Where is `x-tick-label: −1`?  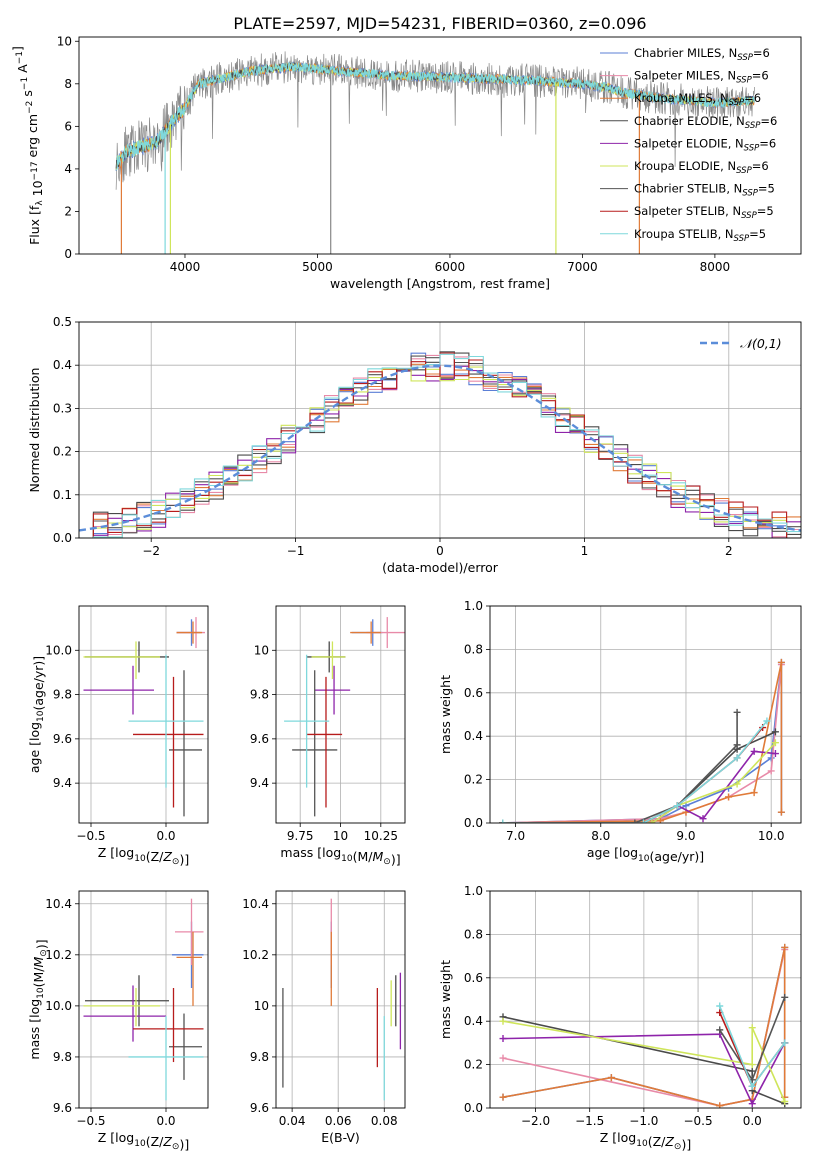 x-tick-label: −1 is located at coordinates (296, 551).